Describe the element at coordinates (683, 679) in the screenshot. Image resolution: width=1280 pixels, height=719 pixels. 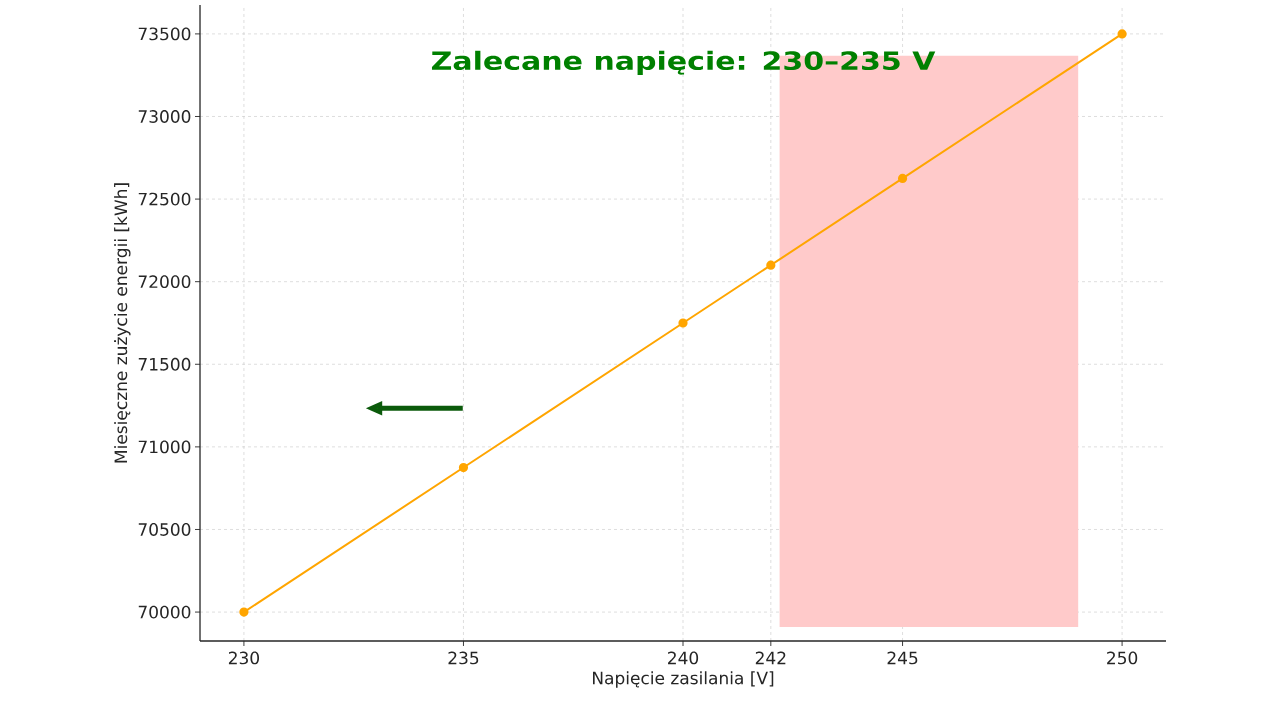
I see `x-axis-title: Napięcie zasilania [V]` at that location.